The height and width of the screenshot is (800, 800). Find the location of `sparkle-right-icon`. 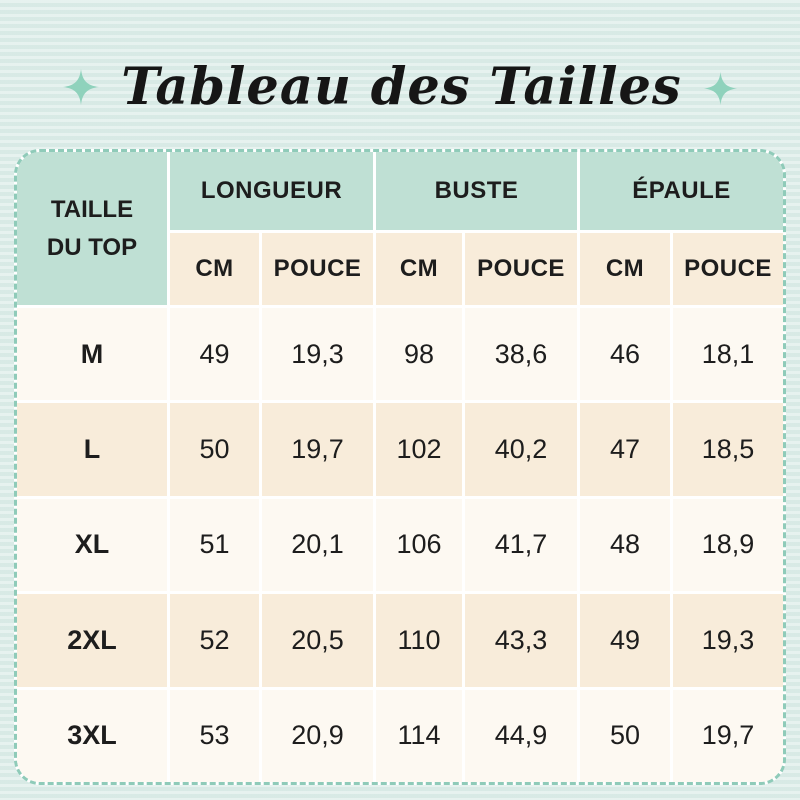

sparkle-right-icon is located at coordinates (720, 88).